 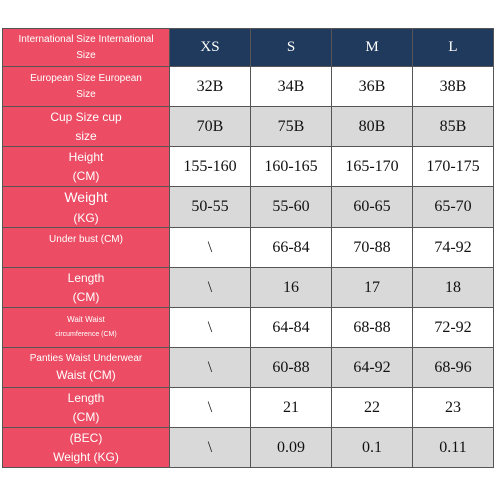 I want to click on row-label-panties-waist: Panties Waist Underwear Waist (CM), so click(x=86, y=368).